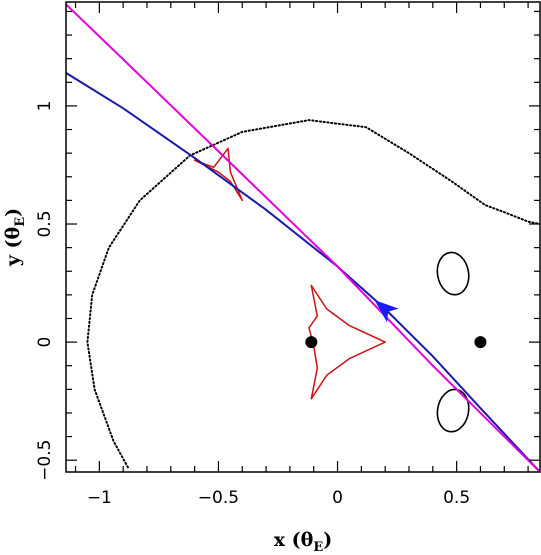 This screenshot has height=555, width=541. I want to click on x-tick-label: −0.5, so click(218, 498).